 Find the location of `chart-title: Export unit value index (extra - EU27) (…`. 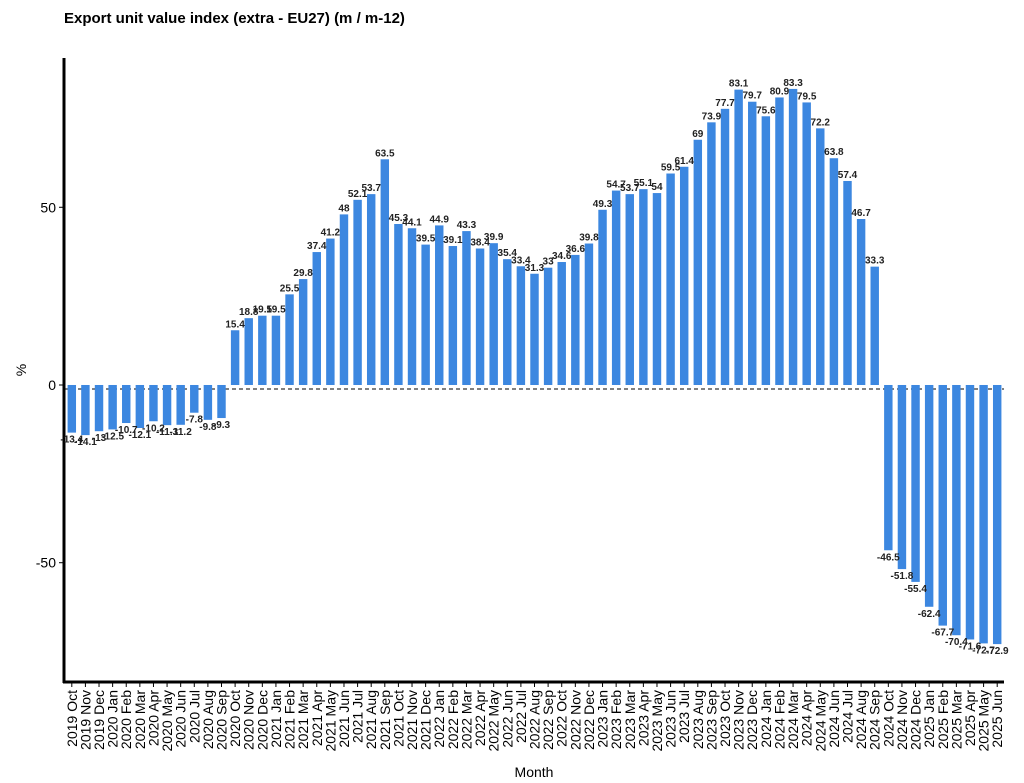

chart-title: Export unit value index (extra - EU27) (… is located at coordinates (234, 18).